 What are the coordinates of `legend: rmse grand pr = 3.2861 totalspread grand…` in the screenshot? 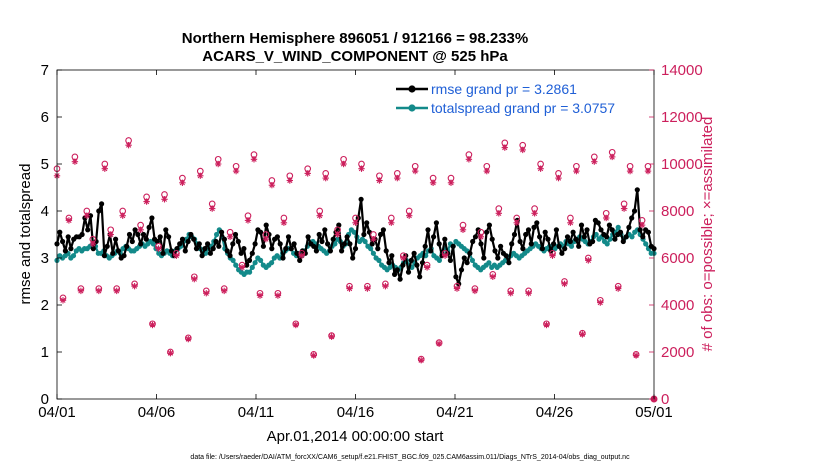 It's located at (505, 98).